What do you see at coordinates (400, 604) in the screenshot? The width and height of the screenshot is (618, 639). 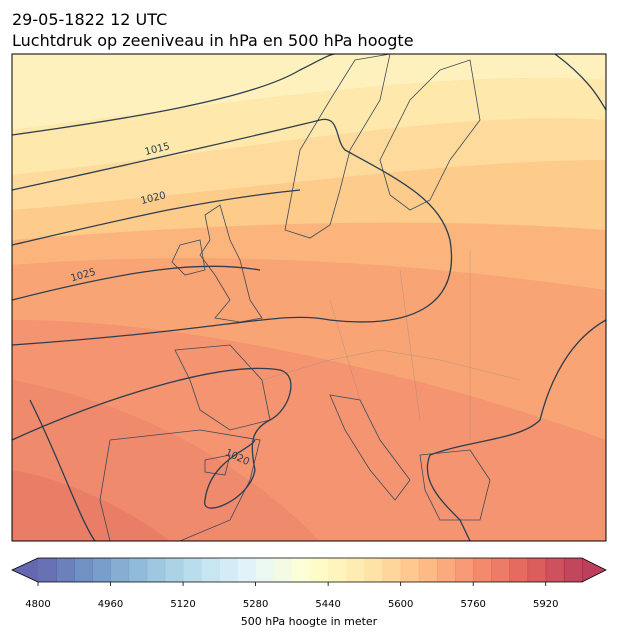 I see `colorbar-tick-label: 5600` at bounding box center [400, 604].